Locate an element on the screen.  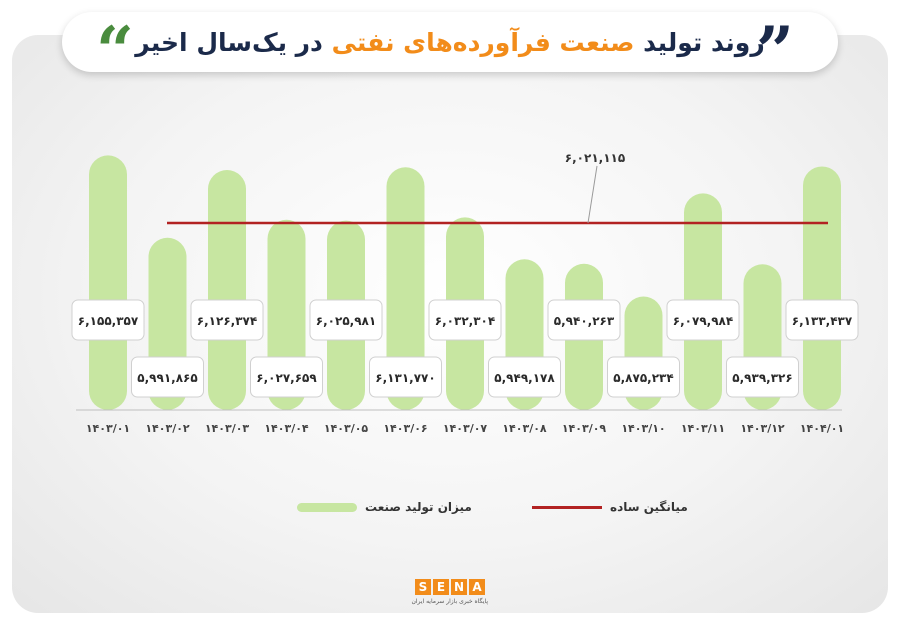
legend-mean-label: میانگین ساده is located at coordinates (649, 507).